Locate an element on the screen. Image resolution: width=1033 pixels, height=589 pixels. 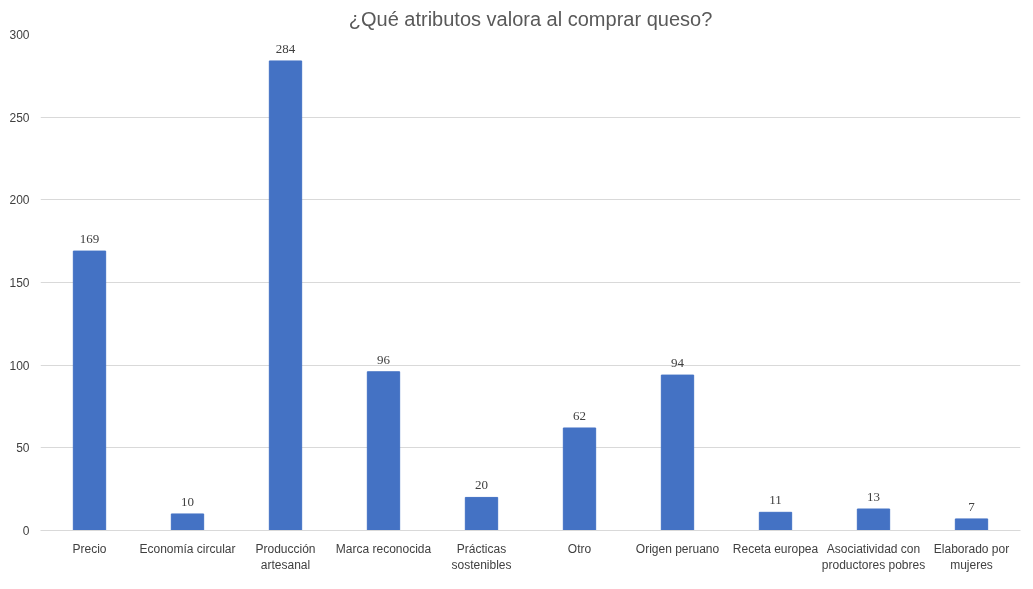
x-tick-label: Otro is located at coordinates (579, 548).